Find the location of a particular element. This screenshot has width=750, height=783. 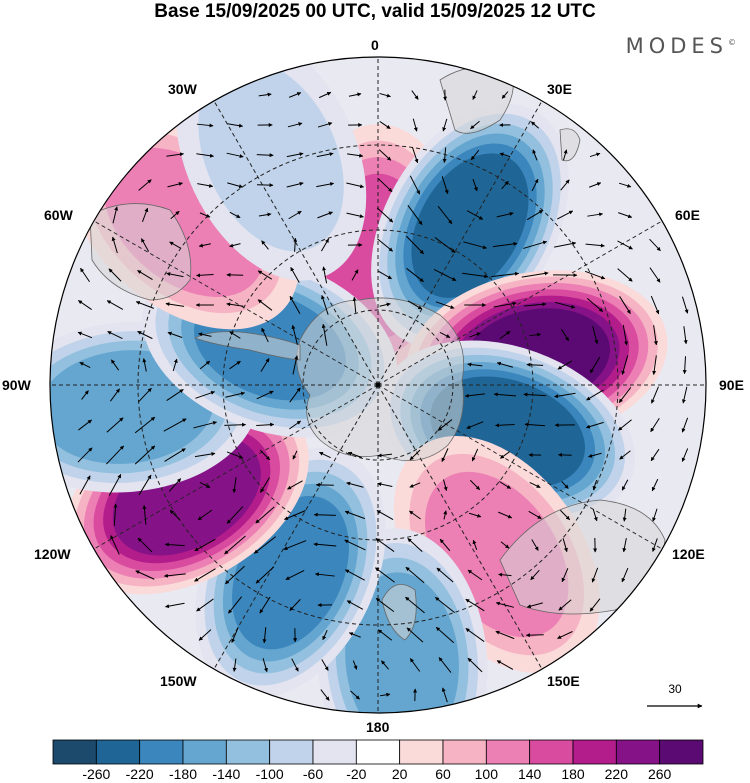

anomaly-contour is located at coordinates (402, 642).